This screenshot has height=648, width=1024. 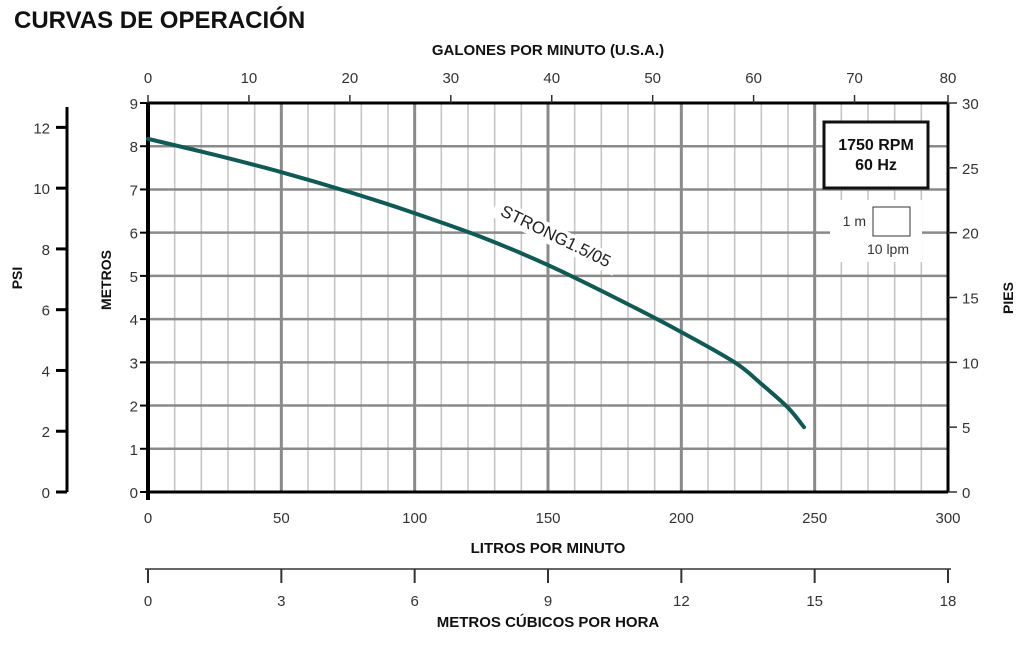 I want to click on top-tick-label: 0, so click(x=148, y=78).